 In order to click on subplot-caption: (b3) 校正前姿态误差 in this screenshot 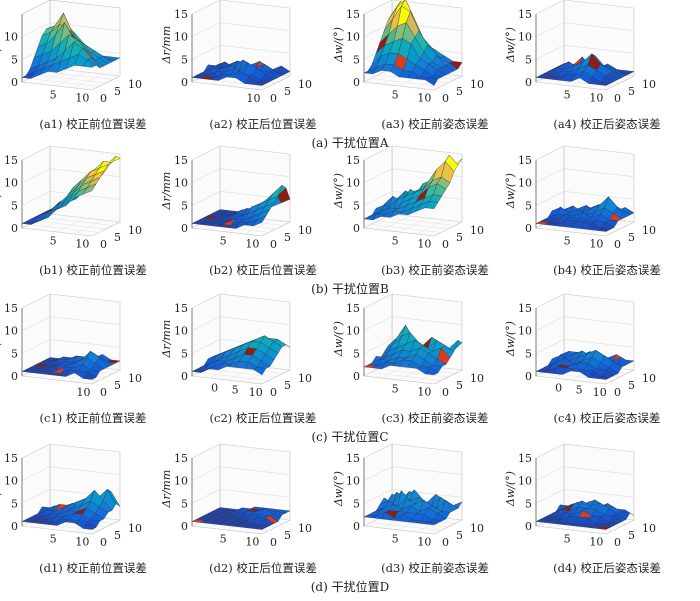, I will do `click(435, 270)`.